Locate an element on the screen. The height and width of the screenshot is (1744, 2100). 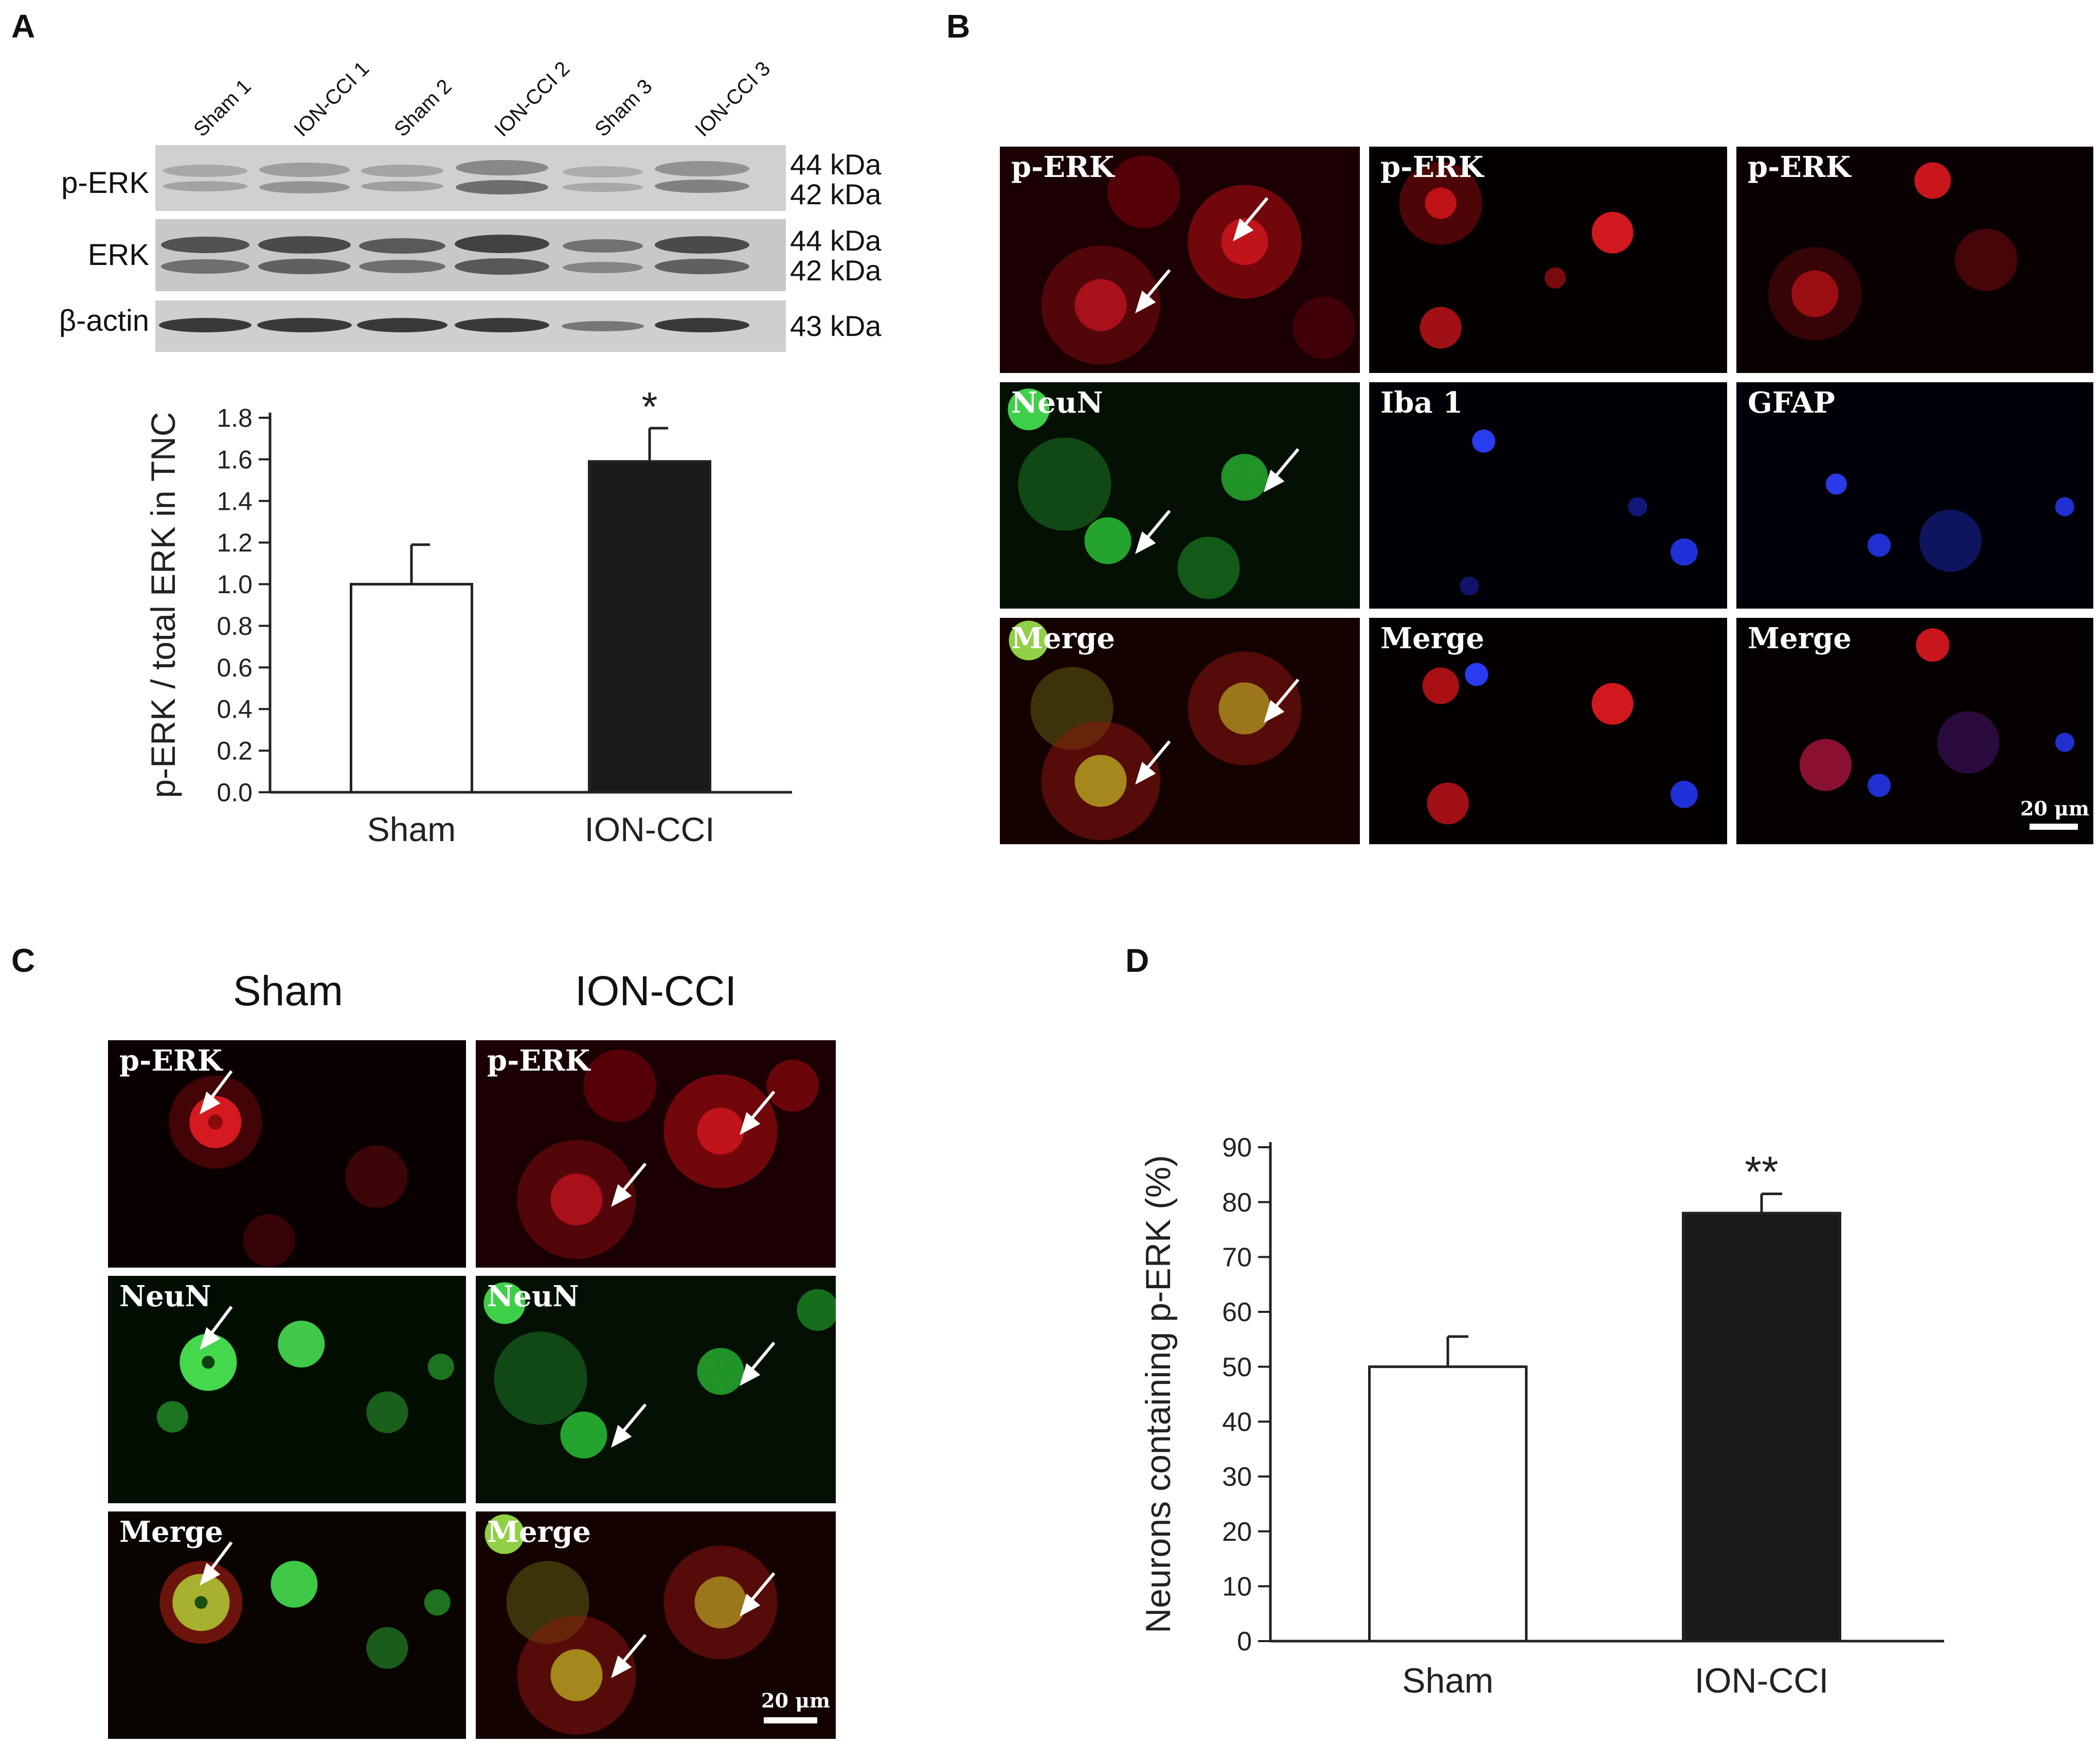
column-title: Sham is located at coordinates (288, 991).